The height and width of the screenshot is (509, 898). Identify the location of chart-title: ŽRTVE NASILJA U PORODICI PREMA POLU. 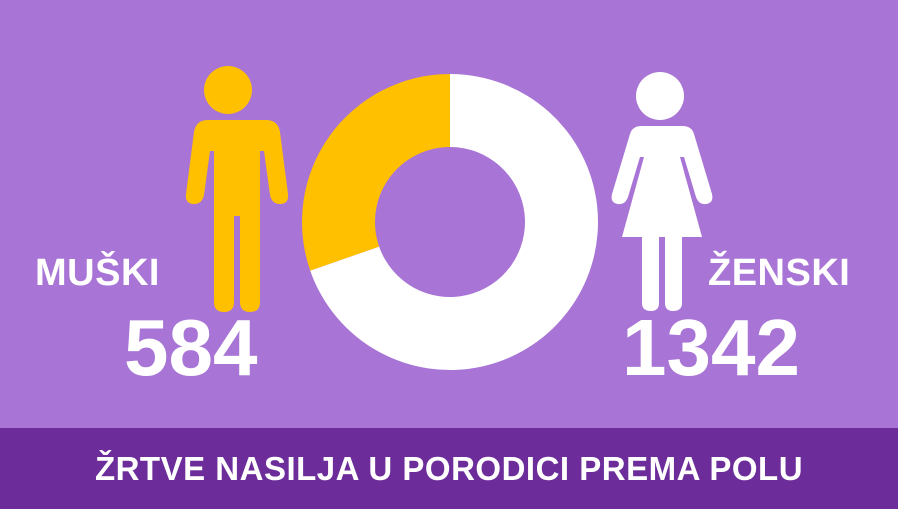
(449, 468).